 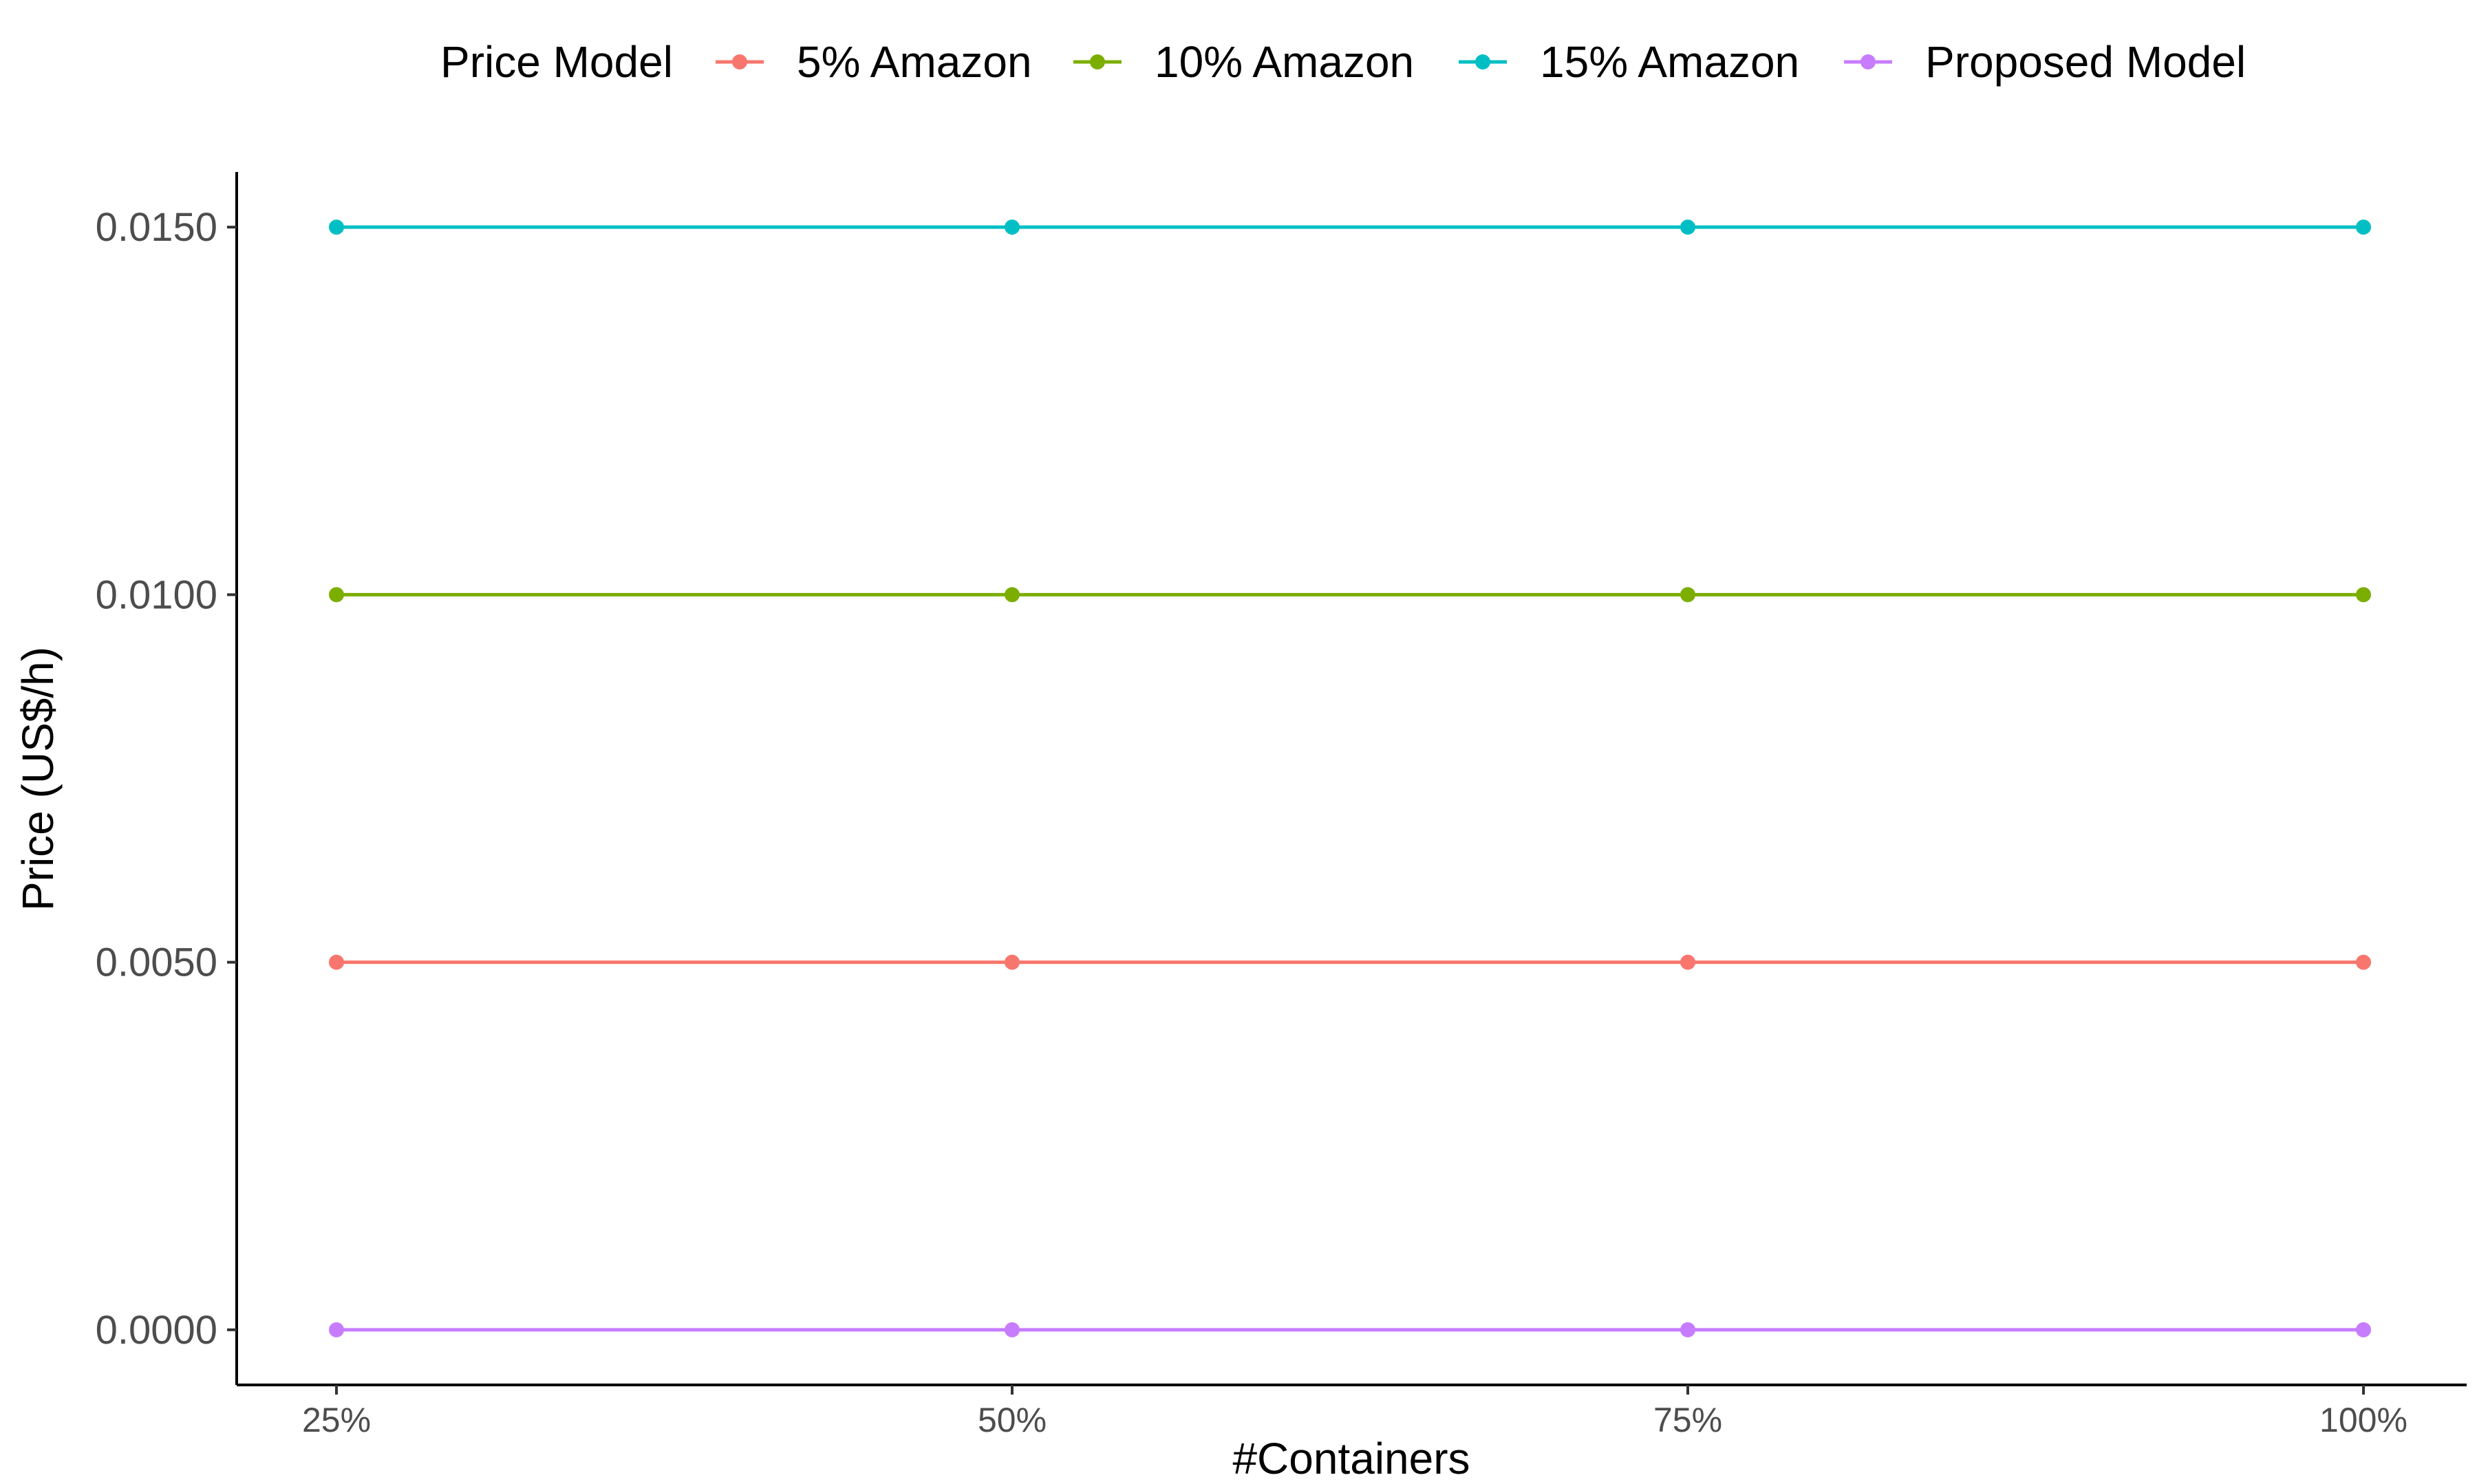 What do you see at coordinates (166, 779) in the screenshot?
I see `y-ticks: 0.0000 0.0050 0.0100 0.0150` at bounding box center [166, 779].